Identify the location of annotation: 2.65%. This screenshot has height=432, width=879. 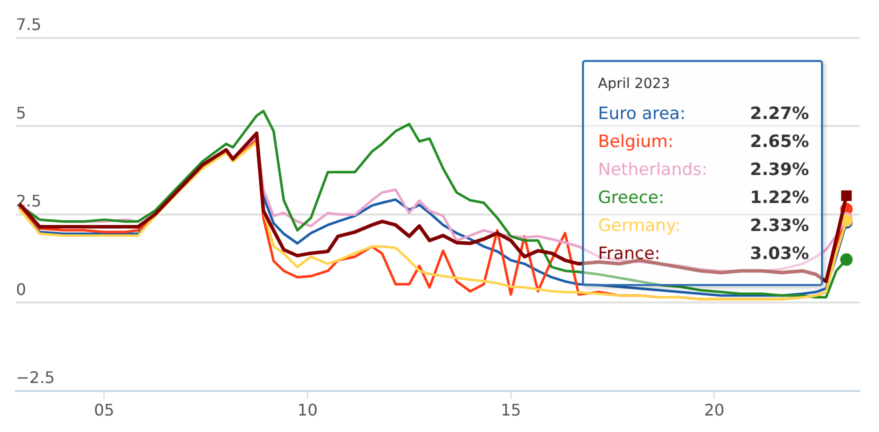
(779, 142).